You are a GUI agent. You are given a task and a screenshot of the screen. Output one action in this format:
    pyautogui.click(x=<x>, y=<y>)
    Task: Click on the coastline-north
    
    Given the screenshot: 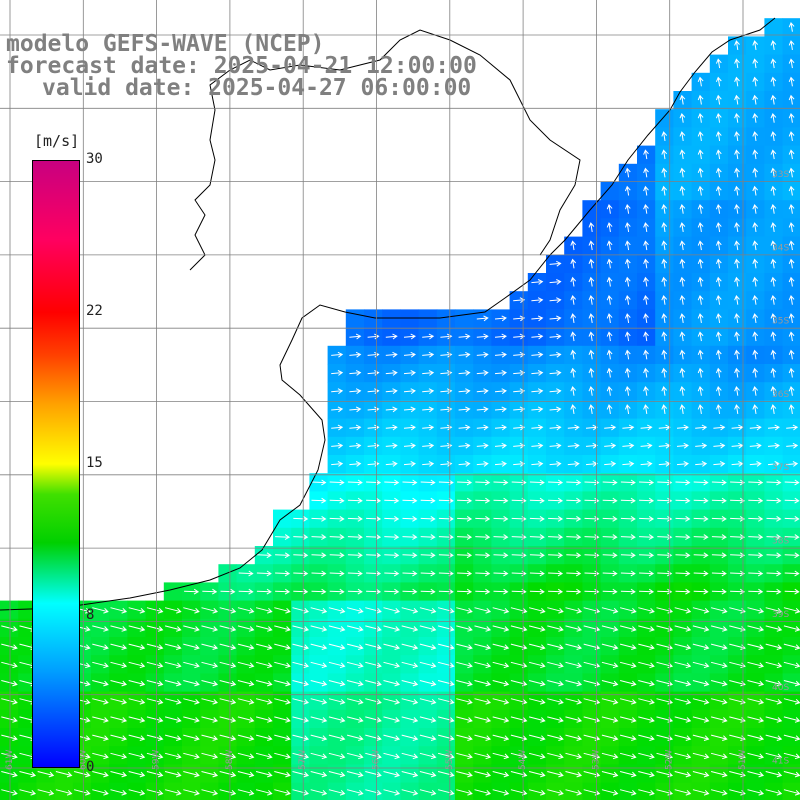 What is the action you would take?
    pyautogui.click(x=385, y=150)
    